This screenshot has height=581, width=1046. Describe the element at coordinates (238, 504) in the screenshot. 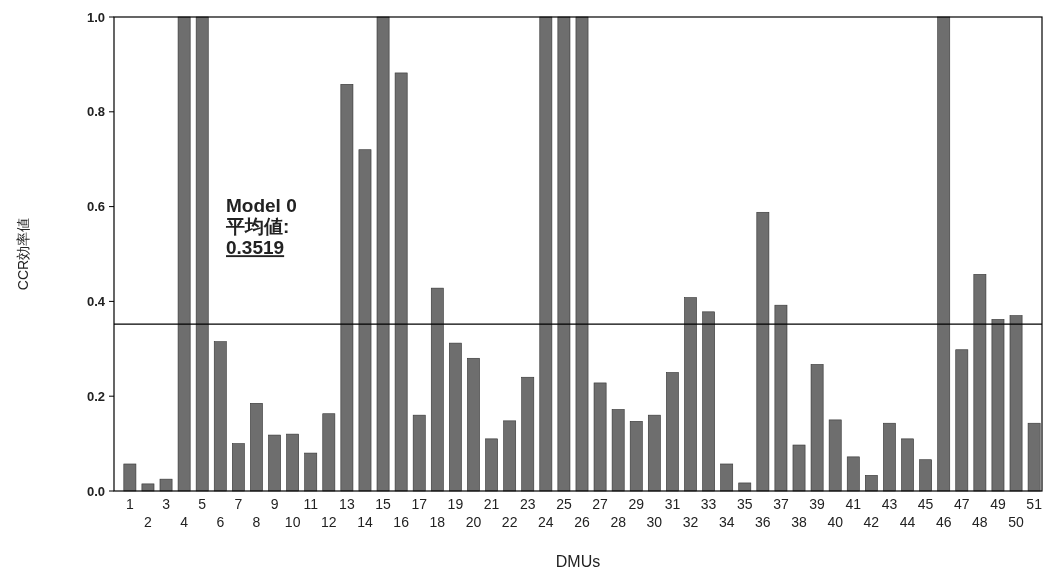

I see `x-tick-label: 7` at that location.